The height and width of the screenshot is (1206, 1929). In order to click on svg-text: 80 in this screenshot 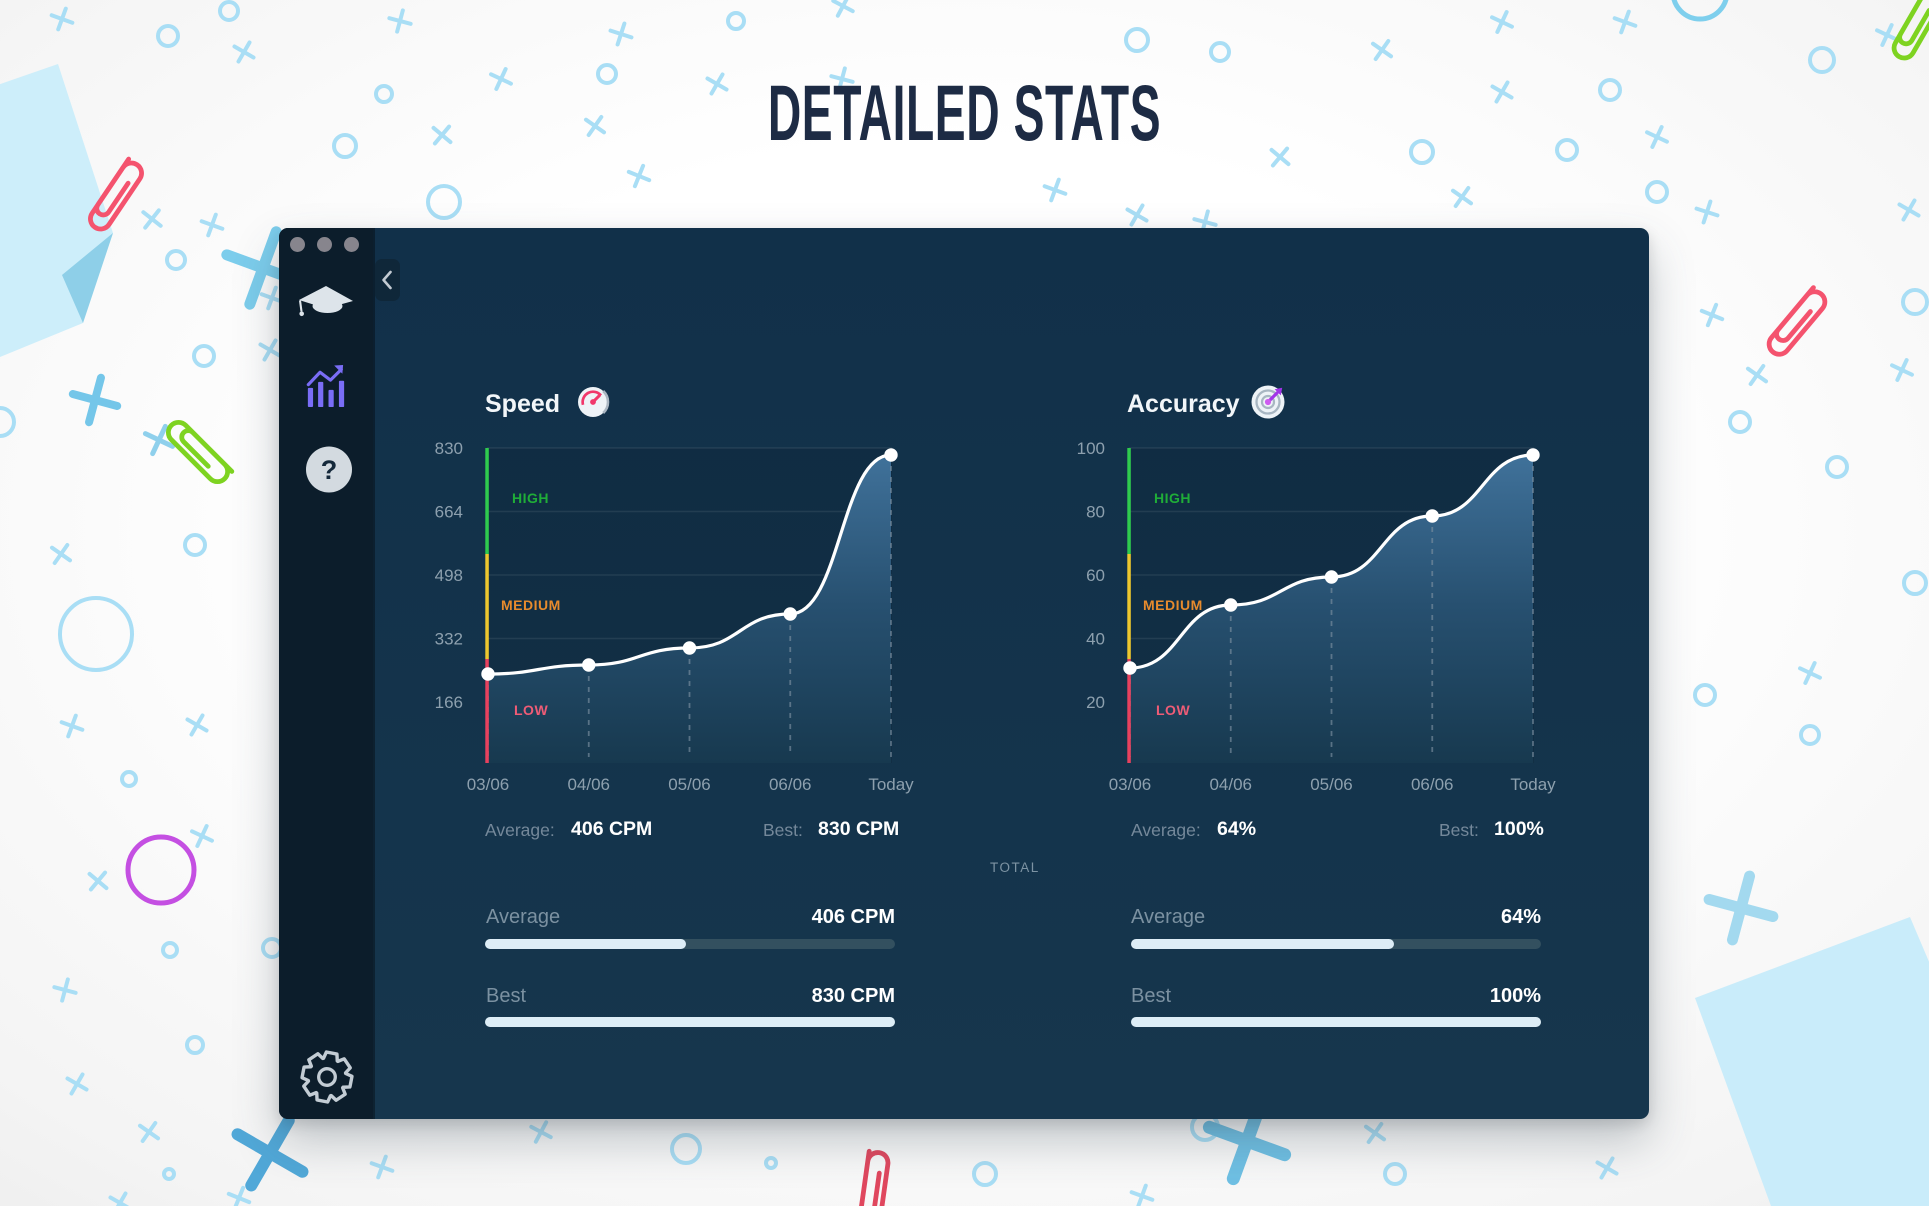, I will do `click(1095, 512)`.